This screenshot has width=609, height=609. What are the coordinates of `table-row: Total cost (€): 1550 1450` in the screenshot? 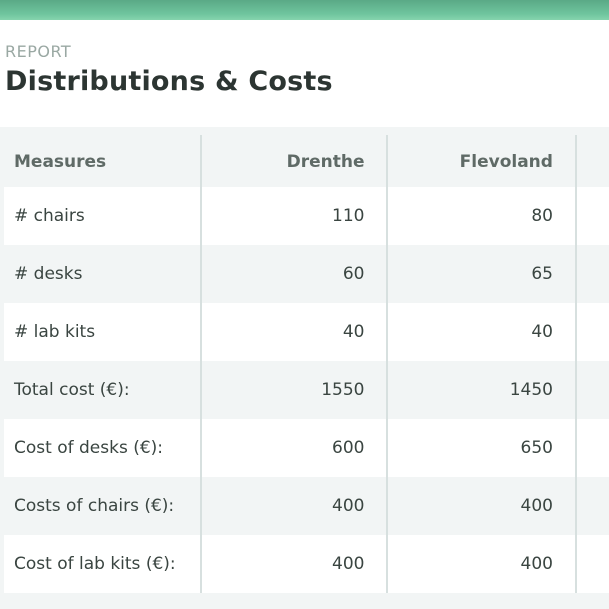 It's located at (306, 390).